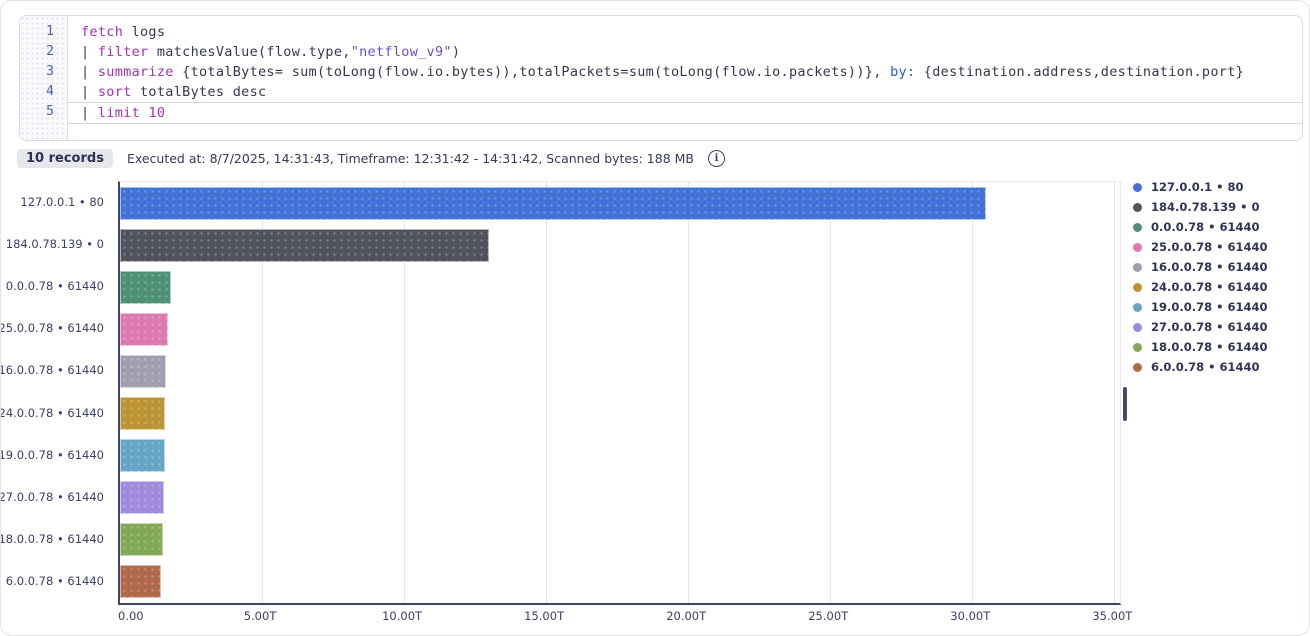 The height and width of the screenshot is (636, 1310). What do you see at coordinates (1200, 347) in the screenshot?
I see `legend-item: 18.0.0.78 • 61440` at bounding box center [1200, 347].